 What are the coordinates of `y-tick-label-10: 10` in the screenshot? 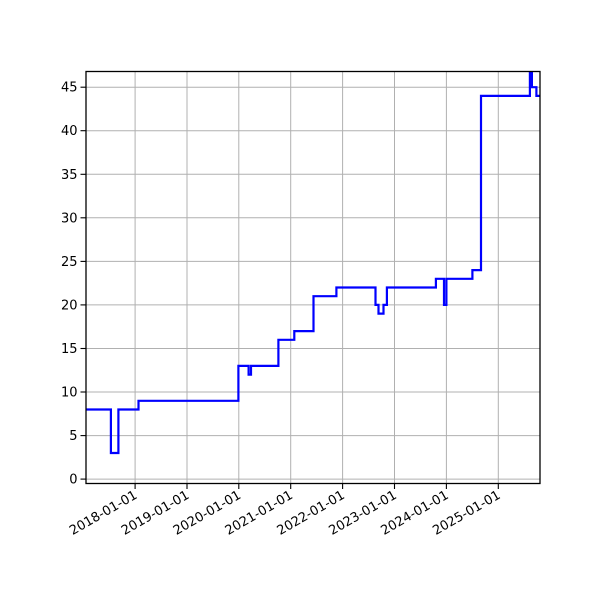 It's located at (69, 393).